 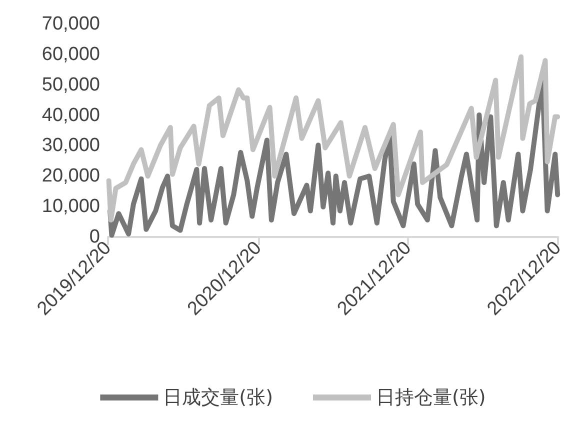 What do you see at coordinates (71, 145) in the screenshot?
I see `y-tick-label: 30,000` at bounding box center [71, 145].